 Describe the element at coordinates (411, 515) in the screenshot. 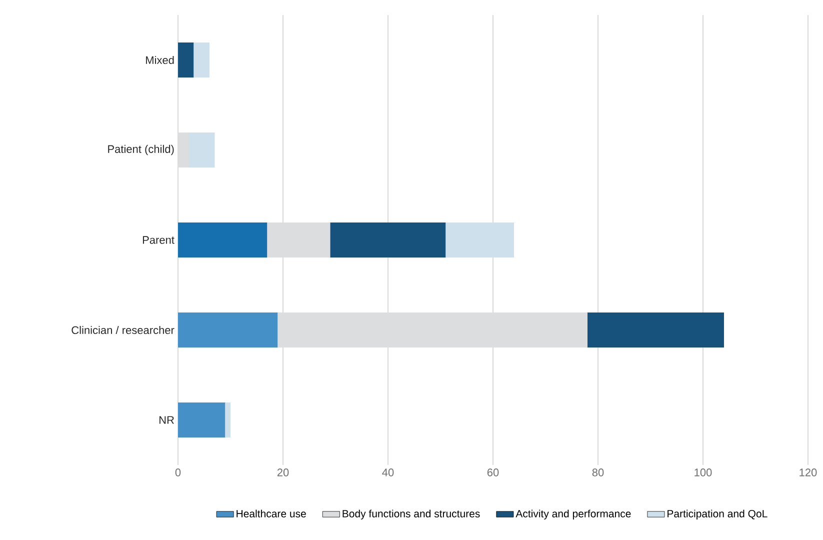

I see `legend-label: Body functions and structures` at that location.